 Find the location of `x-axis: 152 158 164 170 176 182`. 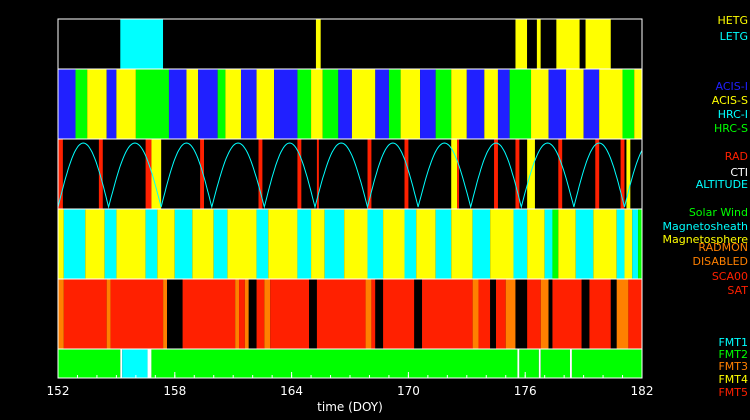

x-axis: 152 158 164 170 176 182 is located at coordinates (350, 385).